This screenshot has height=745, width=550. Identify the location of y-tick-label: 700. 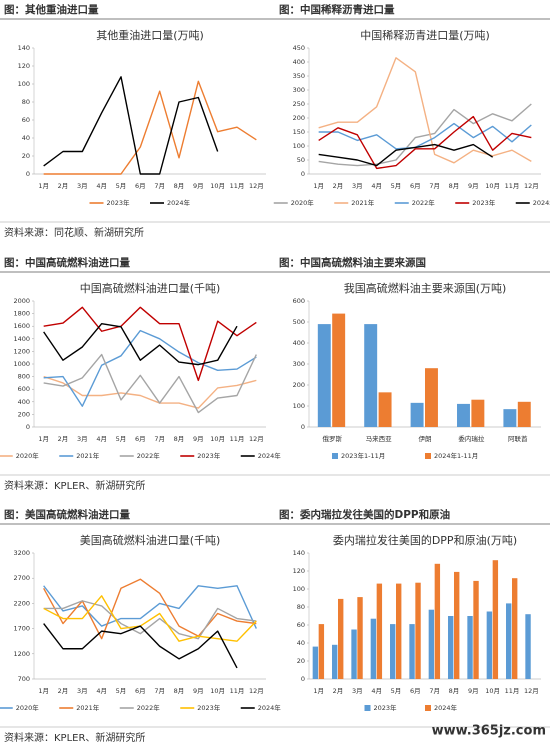
(24, 679).